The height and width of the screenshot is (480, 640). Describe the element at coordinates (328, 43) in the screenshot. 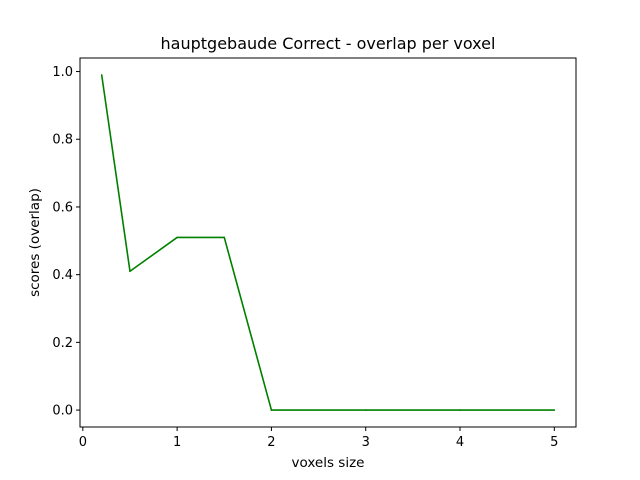

I see `chart-title: hauptgebaude Correct - overlap per voxel` at that location.